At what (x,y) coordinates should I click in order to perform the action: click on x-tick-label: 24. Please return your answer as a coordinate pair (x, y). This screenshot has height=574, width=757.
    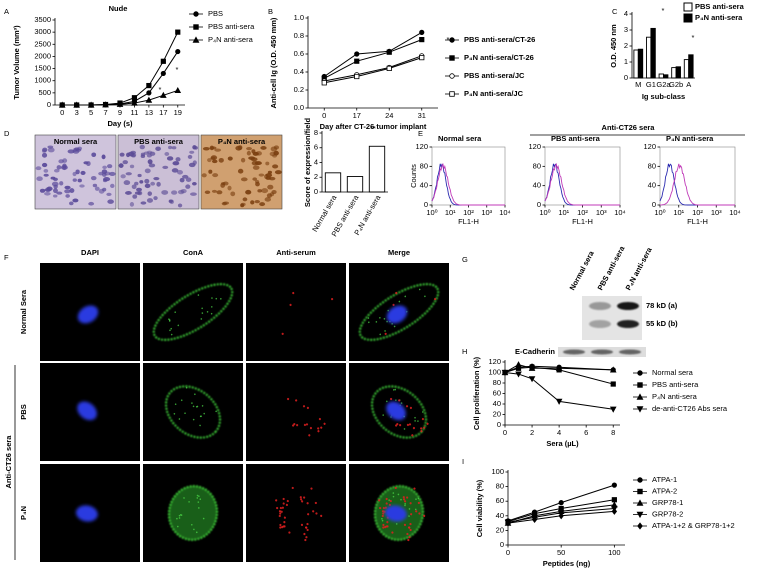
    Looking at the image, I should click on (389, 115).